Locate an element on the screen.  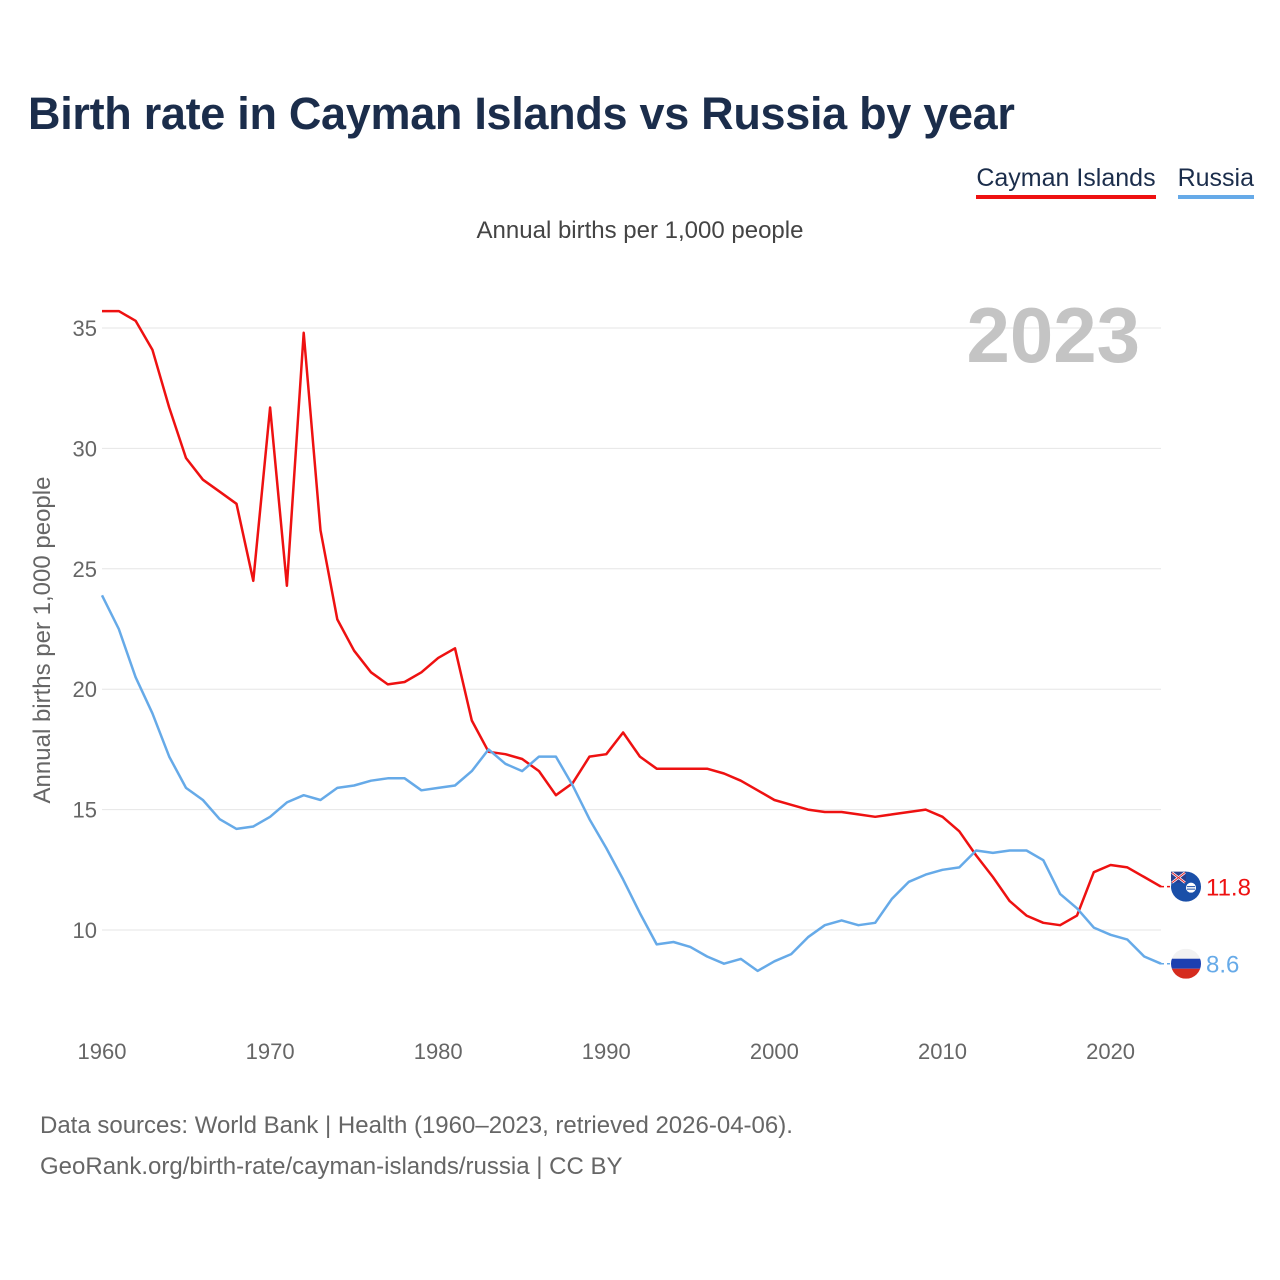
y-tick-label: 20 is located at coordinates (85, 689).